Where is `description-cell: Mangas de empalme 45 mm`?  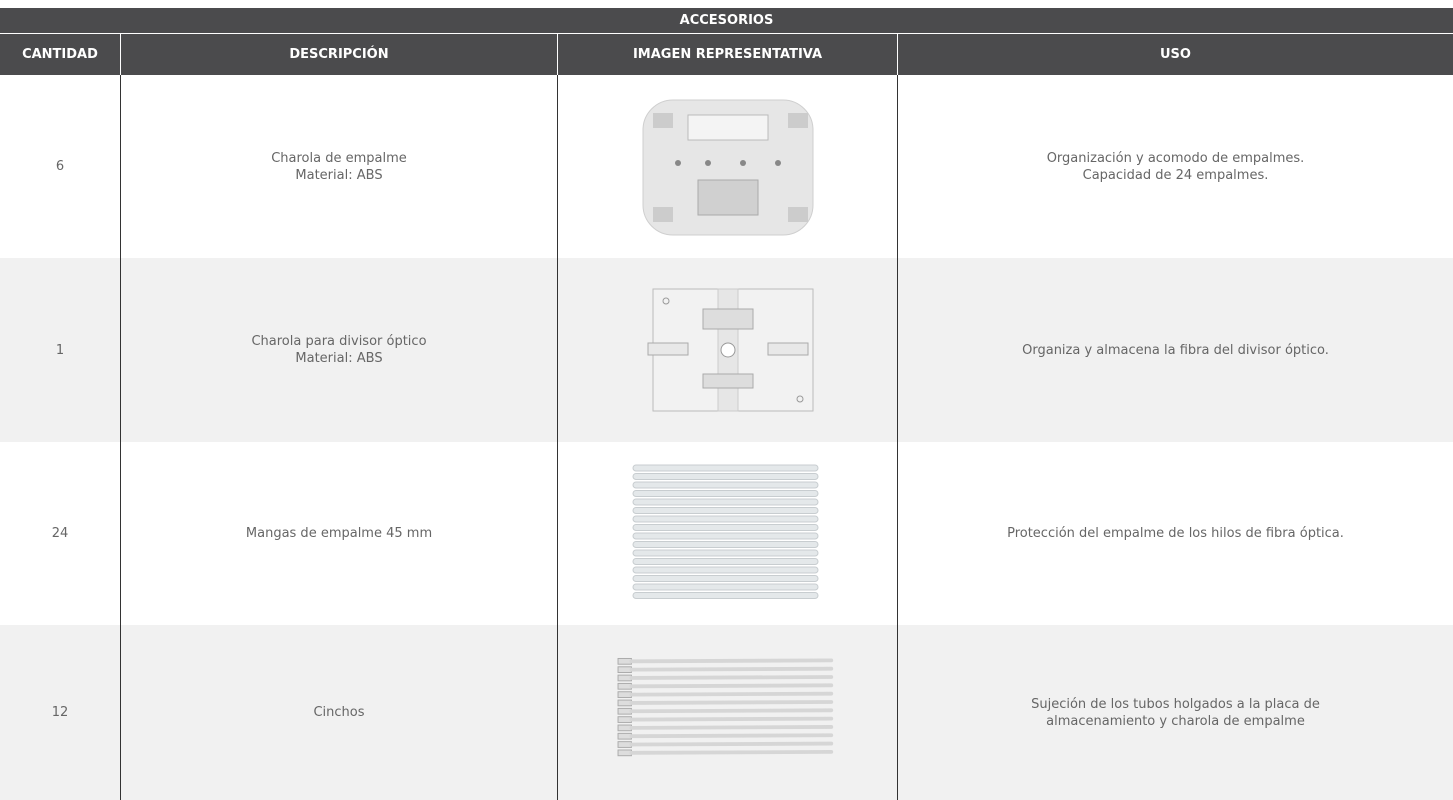
description-cell: Mangas de empalme 45 mm is located at coordinates (338, 533).